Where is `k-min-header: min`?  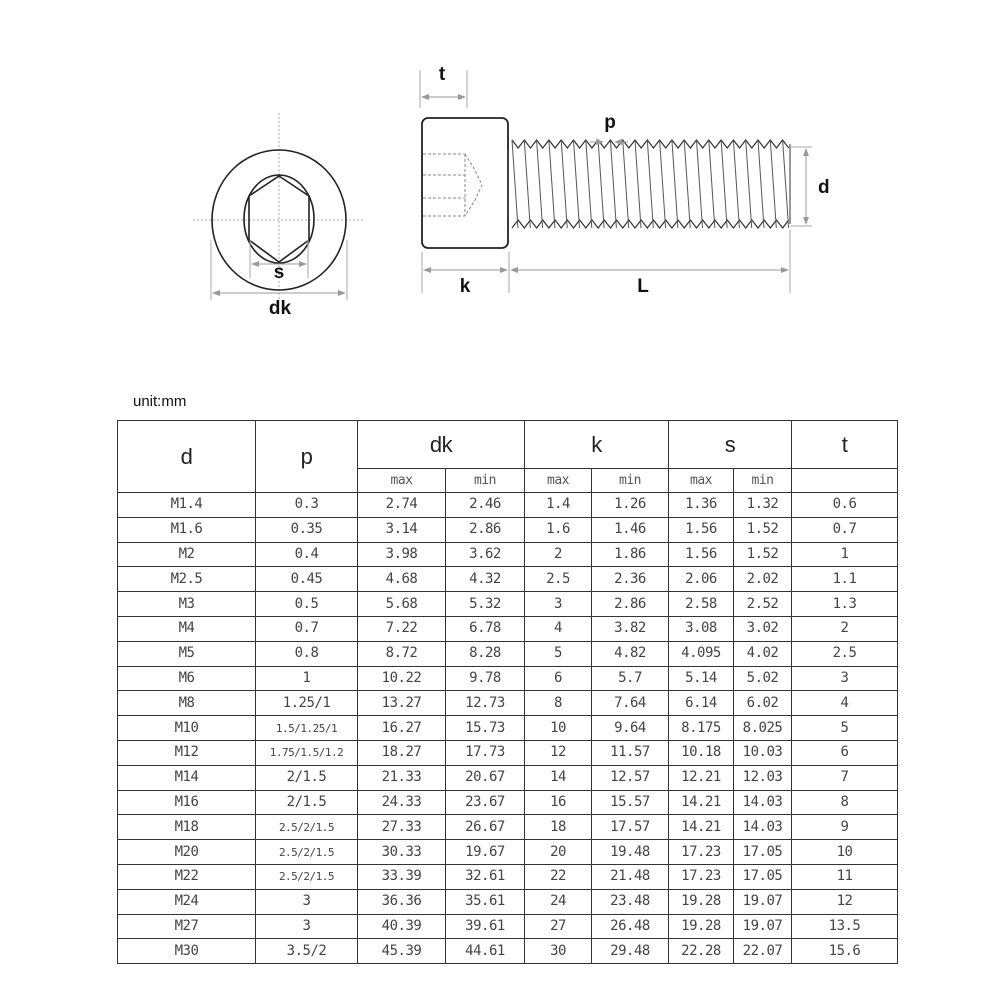 k-min-header: min is located at coordinates (630, 480).